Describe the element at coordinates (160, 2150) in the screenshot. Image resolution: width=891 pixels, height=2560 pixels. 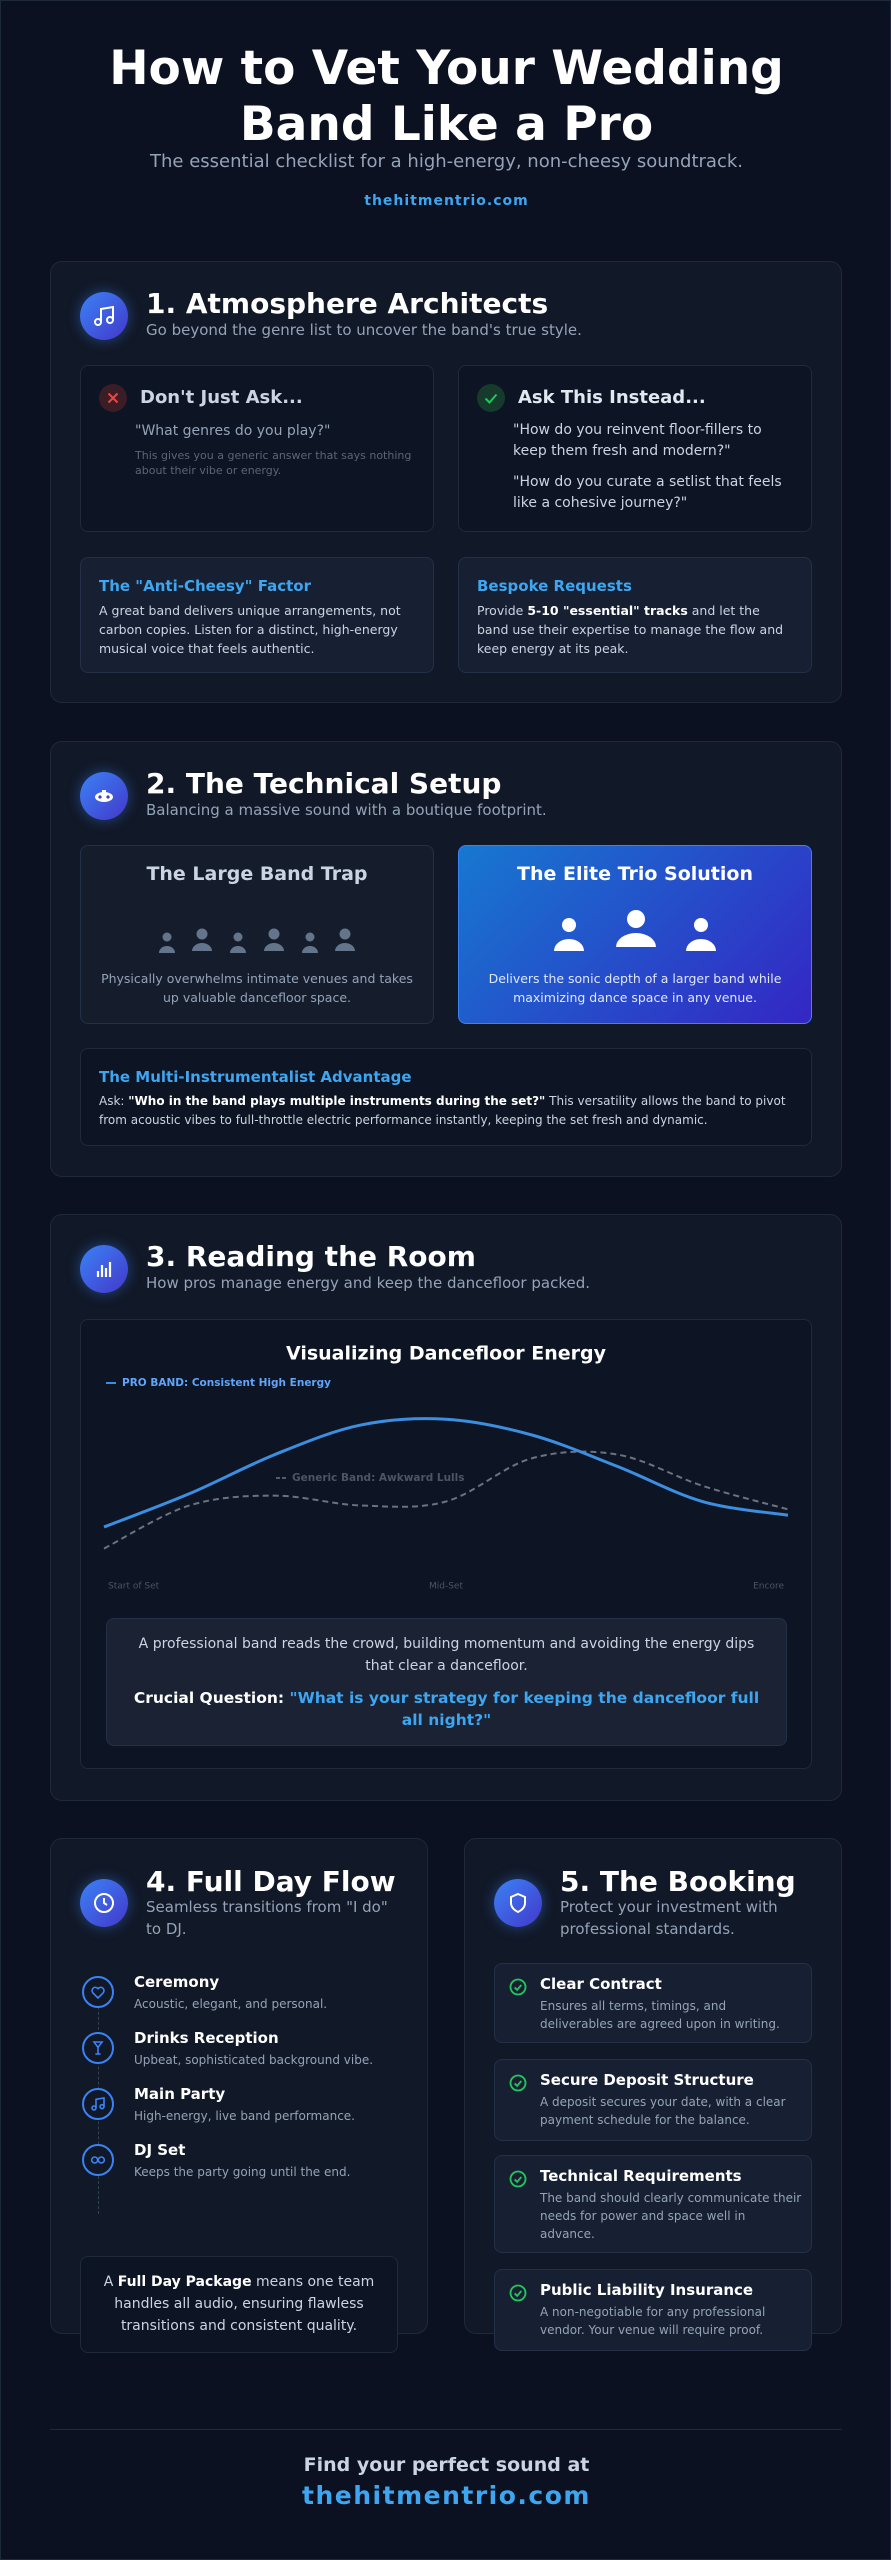
I see `step-title: DJ Set` at that location.